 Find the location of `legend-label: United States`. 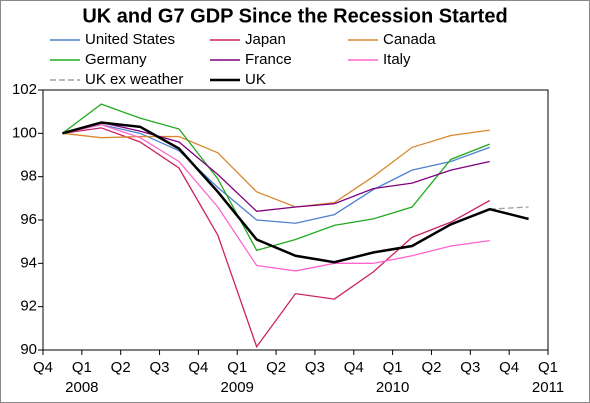

legend-label: United States is located at coordinates (130, 39).